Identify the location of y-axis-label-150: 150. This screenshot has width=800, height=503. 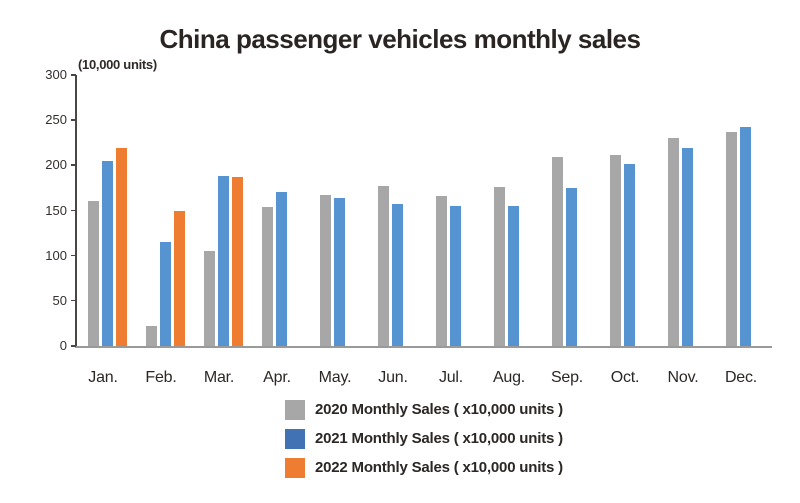
(56, 210).